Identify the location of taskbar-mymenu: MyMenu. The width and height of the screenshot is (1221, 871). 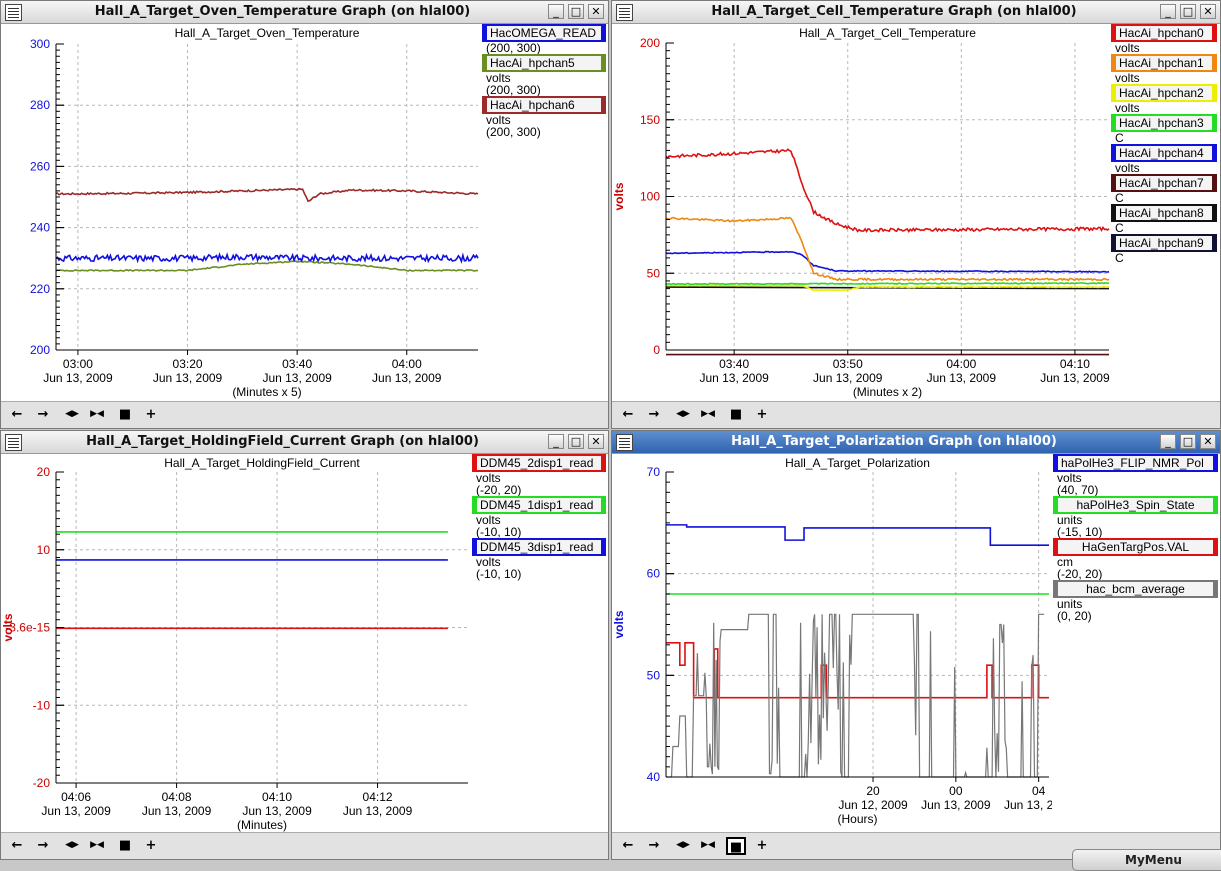
(1146, 860).